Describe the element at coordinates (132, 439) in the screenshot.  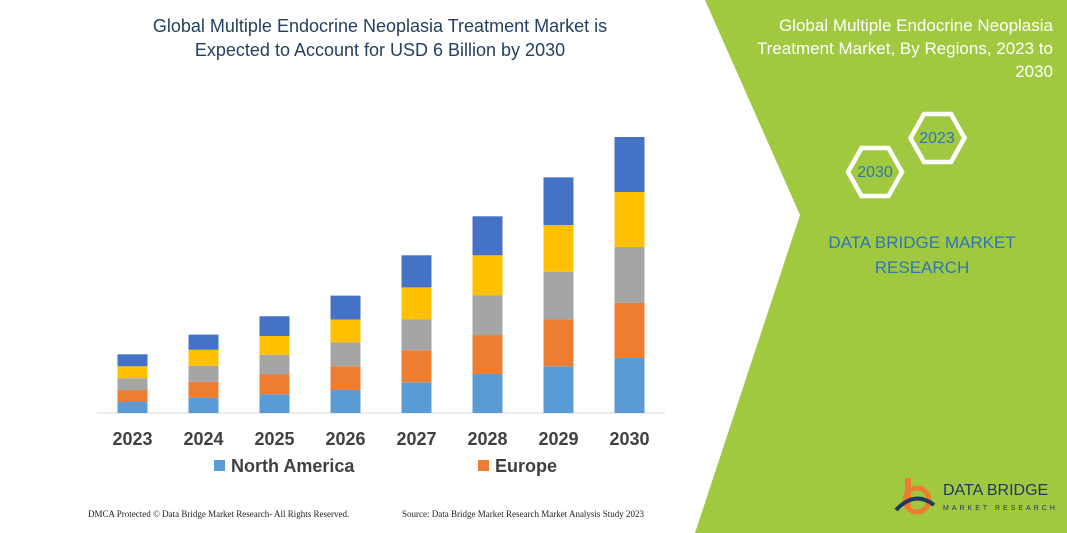
I see `x-tick-label: 2023` at that location.